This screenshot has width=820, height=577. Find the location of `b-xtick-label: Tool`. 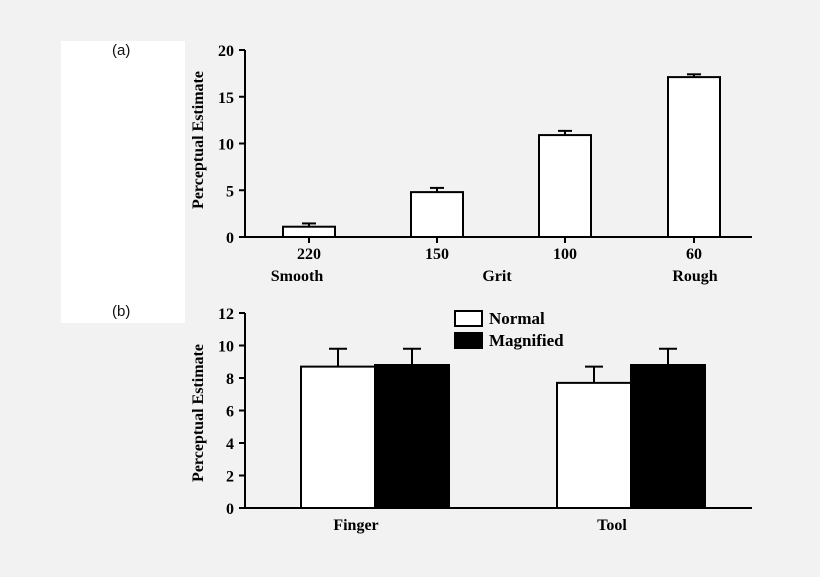

b-xtick-label: Tool is located at coordinates (612, 525).